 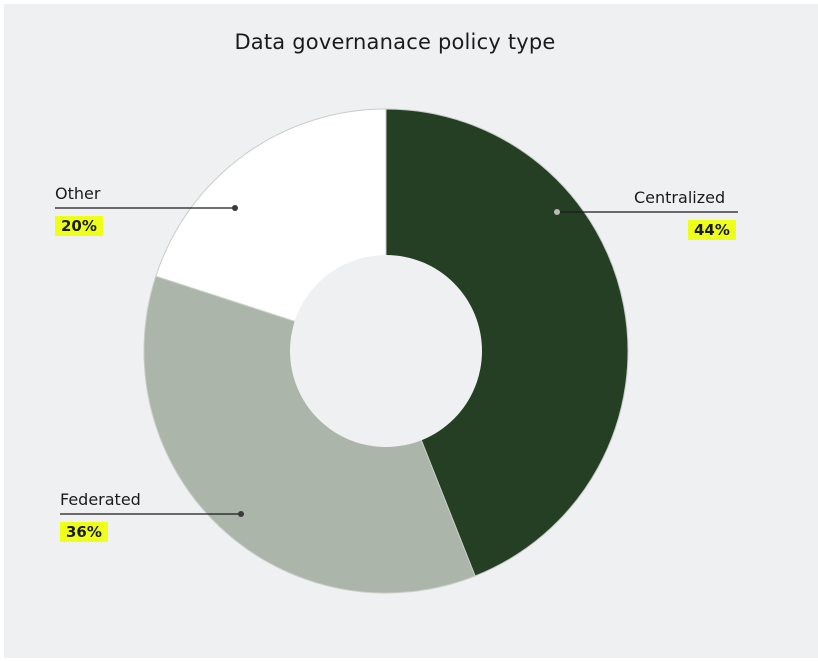 I want to click on chart-title: Data governanace policy type, so click(x=395, y=42).